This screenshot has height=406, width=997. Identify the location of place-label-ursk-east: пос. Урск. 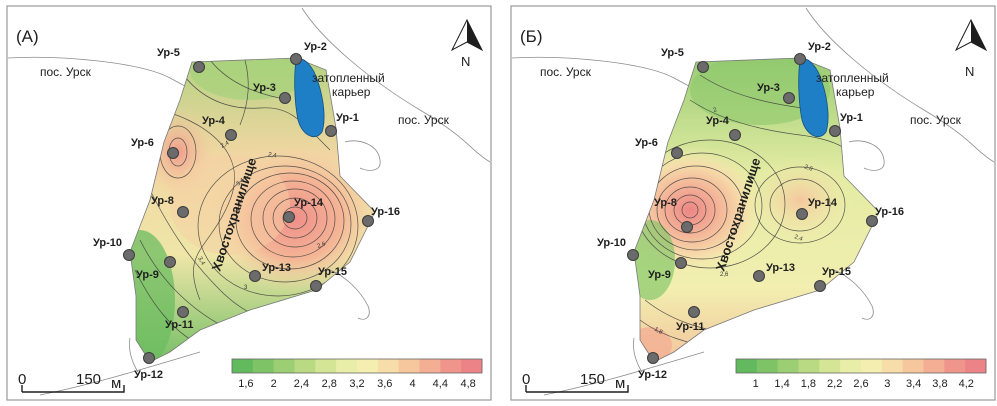
(424, 120).